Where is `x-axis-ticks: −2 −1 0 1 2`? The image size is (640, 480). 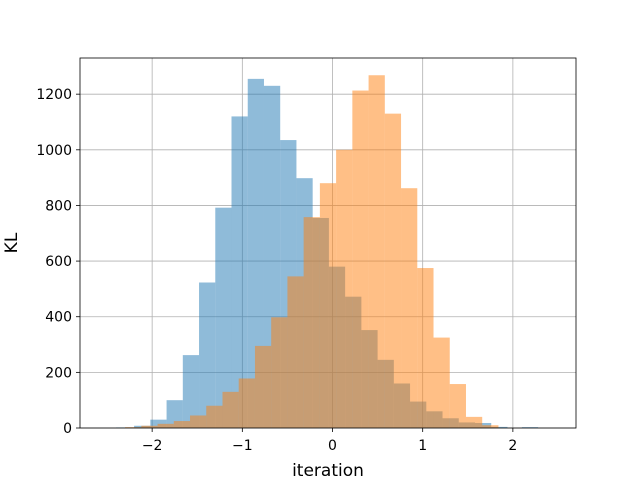 x-axis-ticks: −2 −1 0 1 2 is located at coordinates (329, 441).